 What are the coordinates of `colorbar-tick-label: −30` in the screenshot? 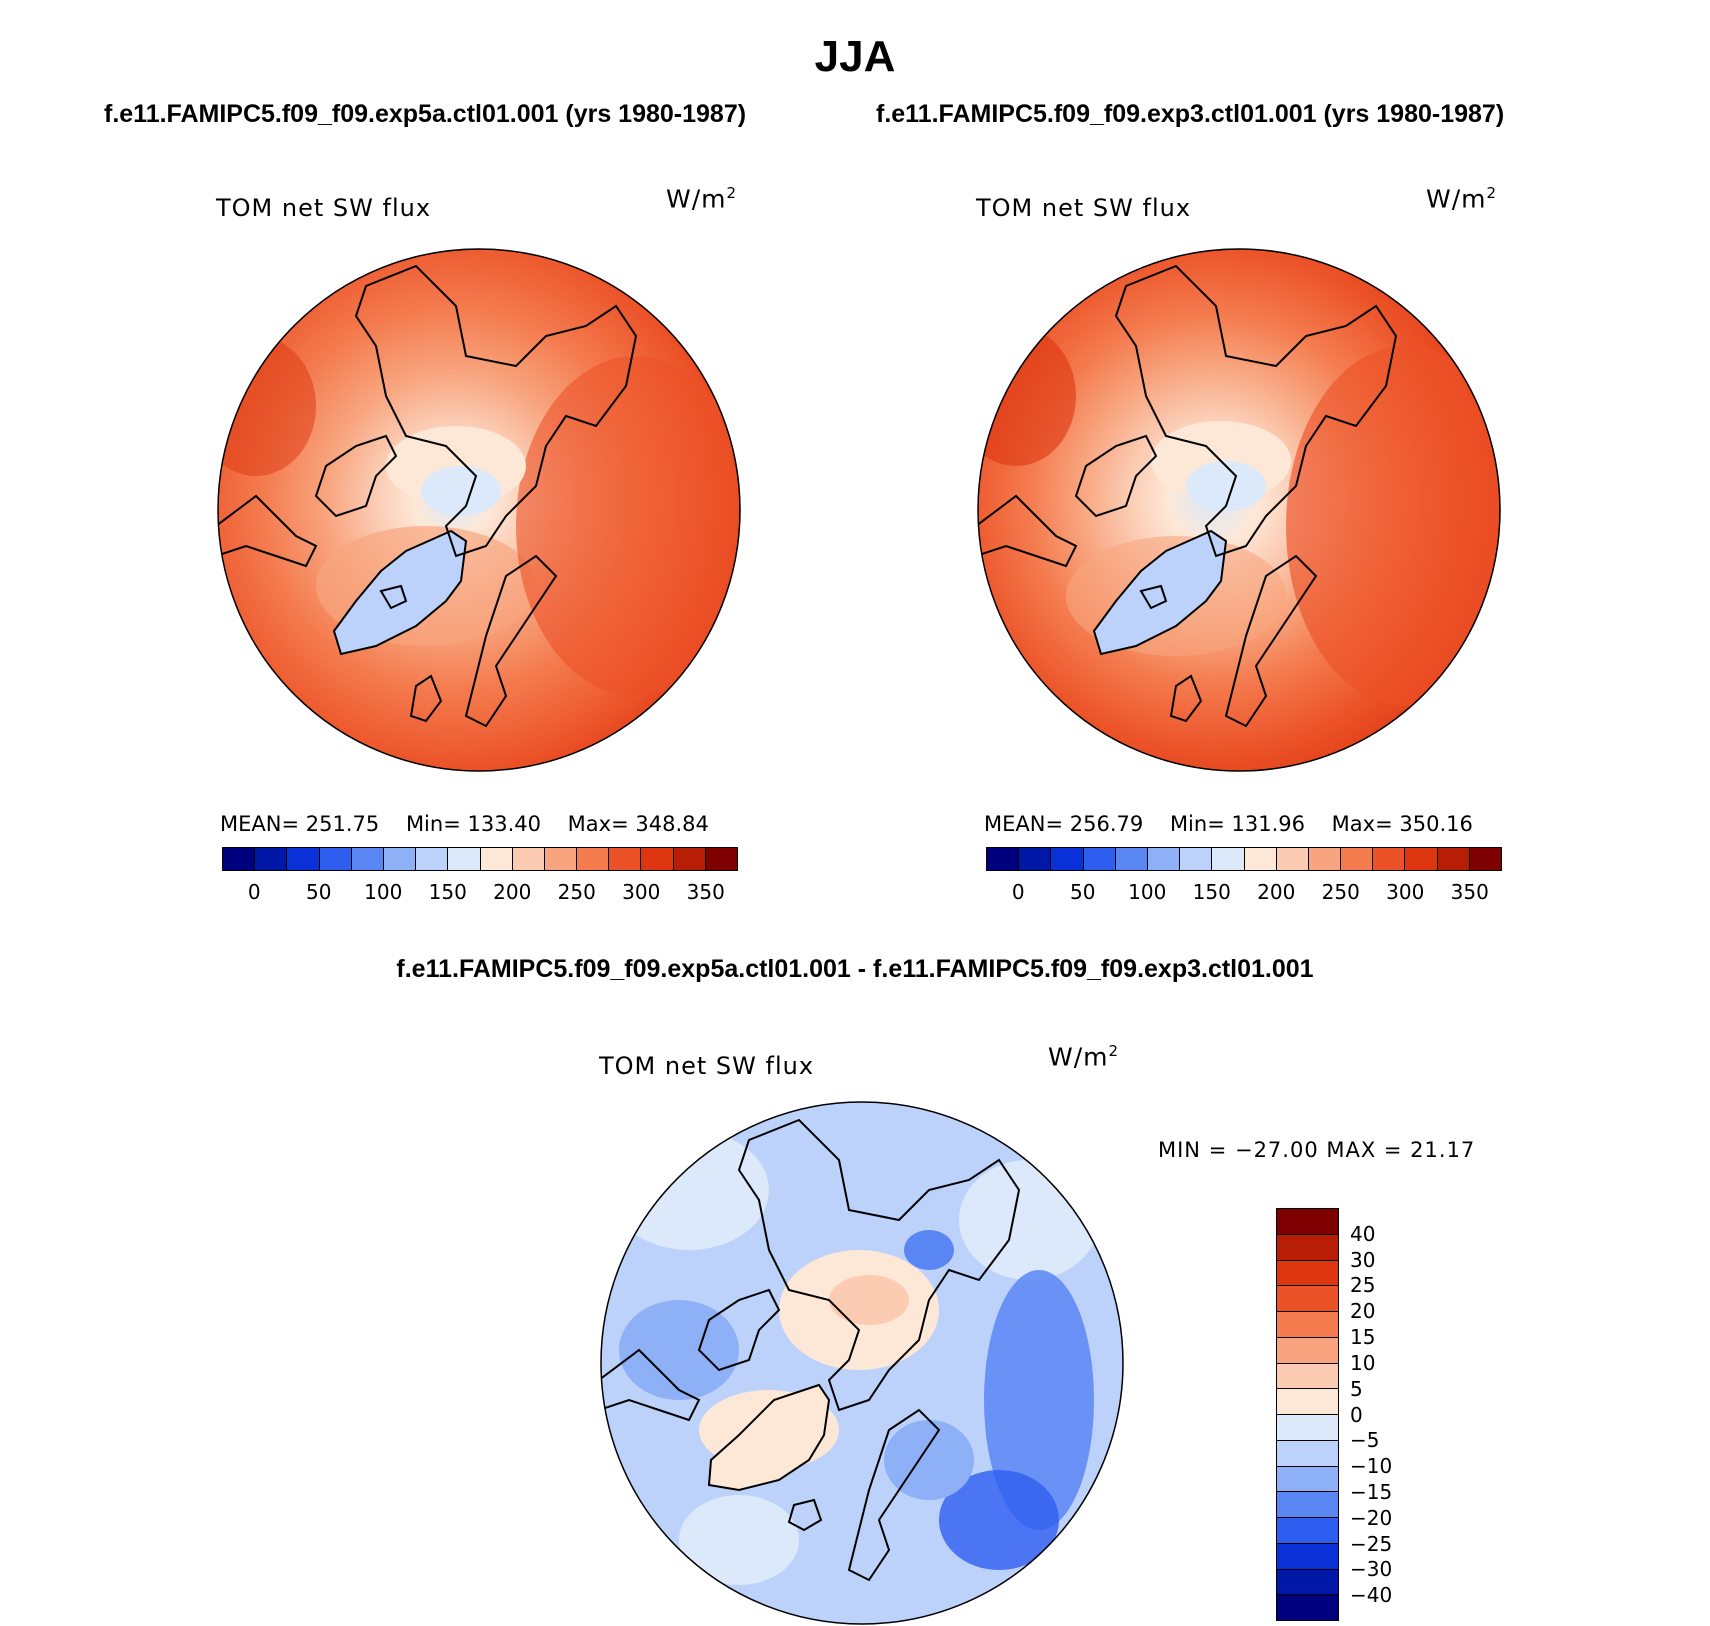 It's located at (1371, 1569).